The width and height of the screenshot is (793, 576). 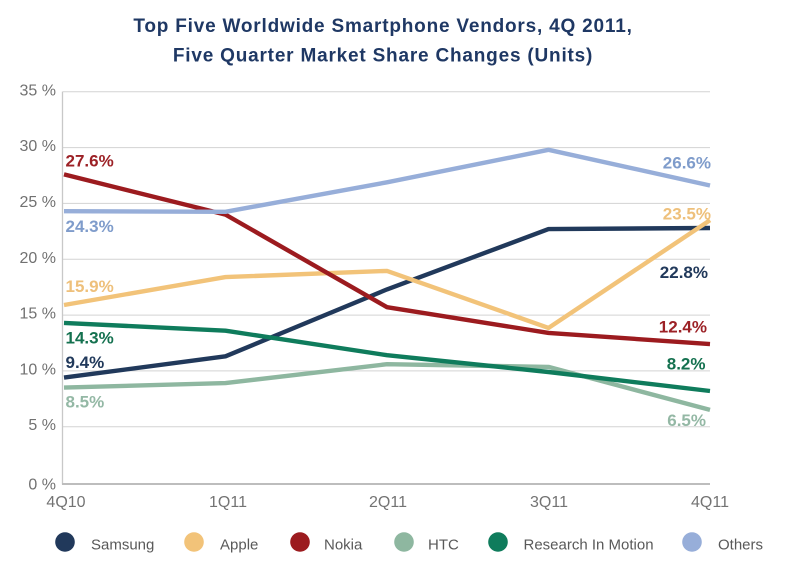 What do you see at coordinates (38, 258) in the screenshot?
I see `svg-text: 20 %` at bounding box center [38, 258].